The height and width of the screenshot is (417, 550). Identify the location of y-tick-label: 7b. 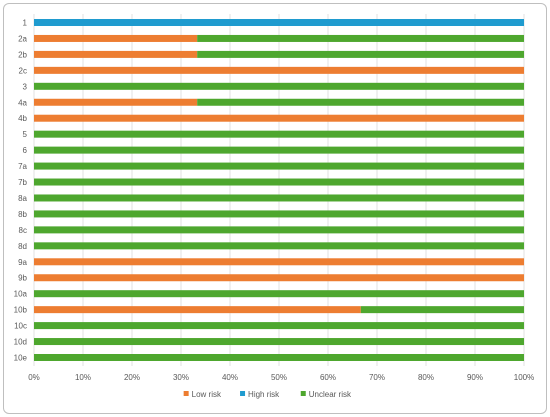
(22, 182).